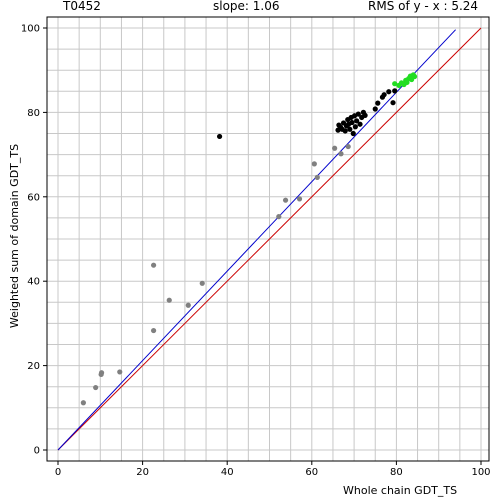 The height and width of the screenshot is (500, 500). Describe the element at coordinates (58, 472) in the screenshot. I see `x-tick-label: 0` at that location.